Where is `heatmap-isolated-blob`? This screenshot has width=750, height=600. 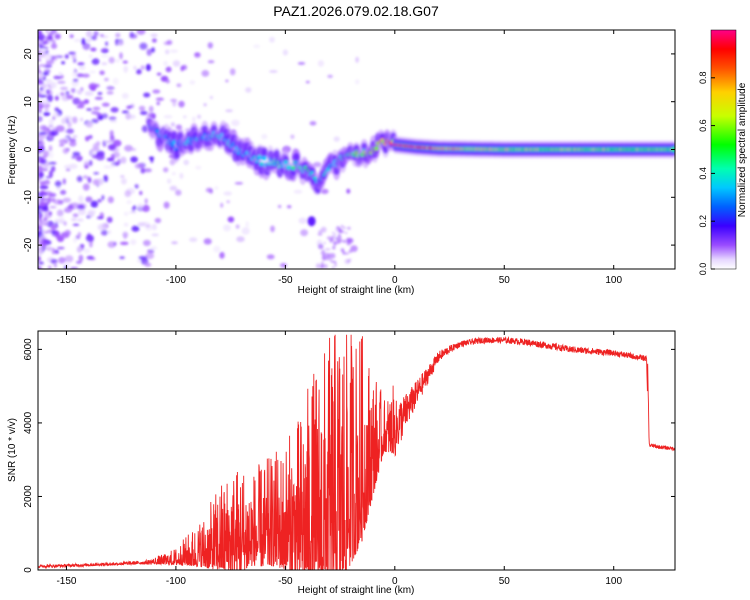 heatmap-isolated-blob is located at coordinates (311, 221).